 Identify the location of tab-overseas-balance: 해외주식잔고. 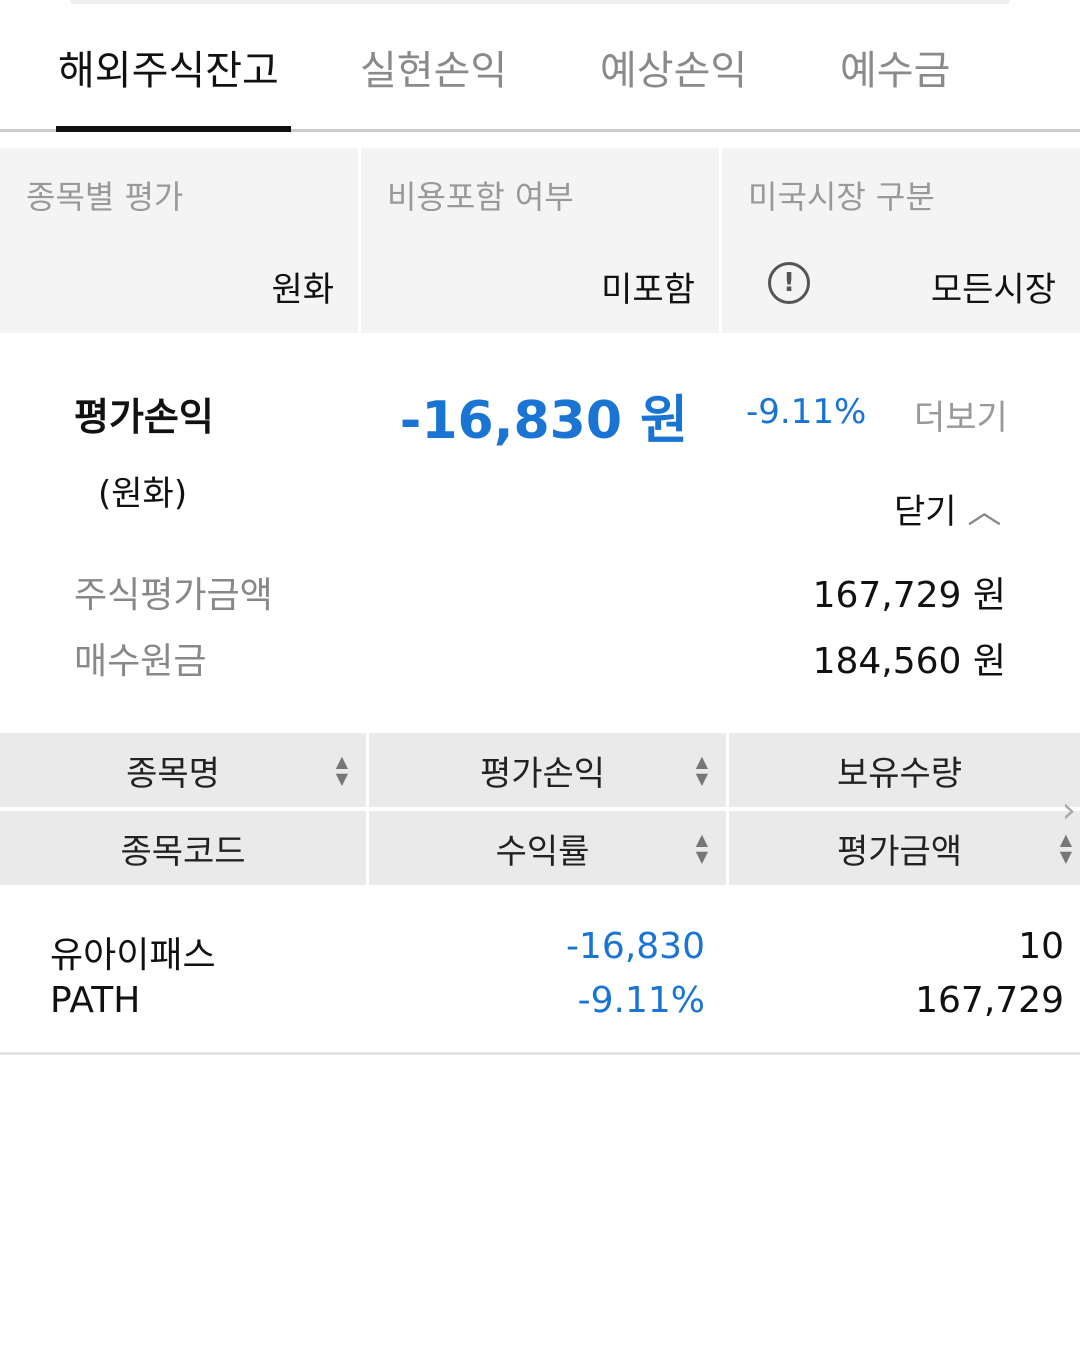
(168, 71).